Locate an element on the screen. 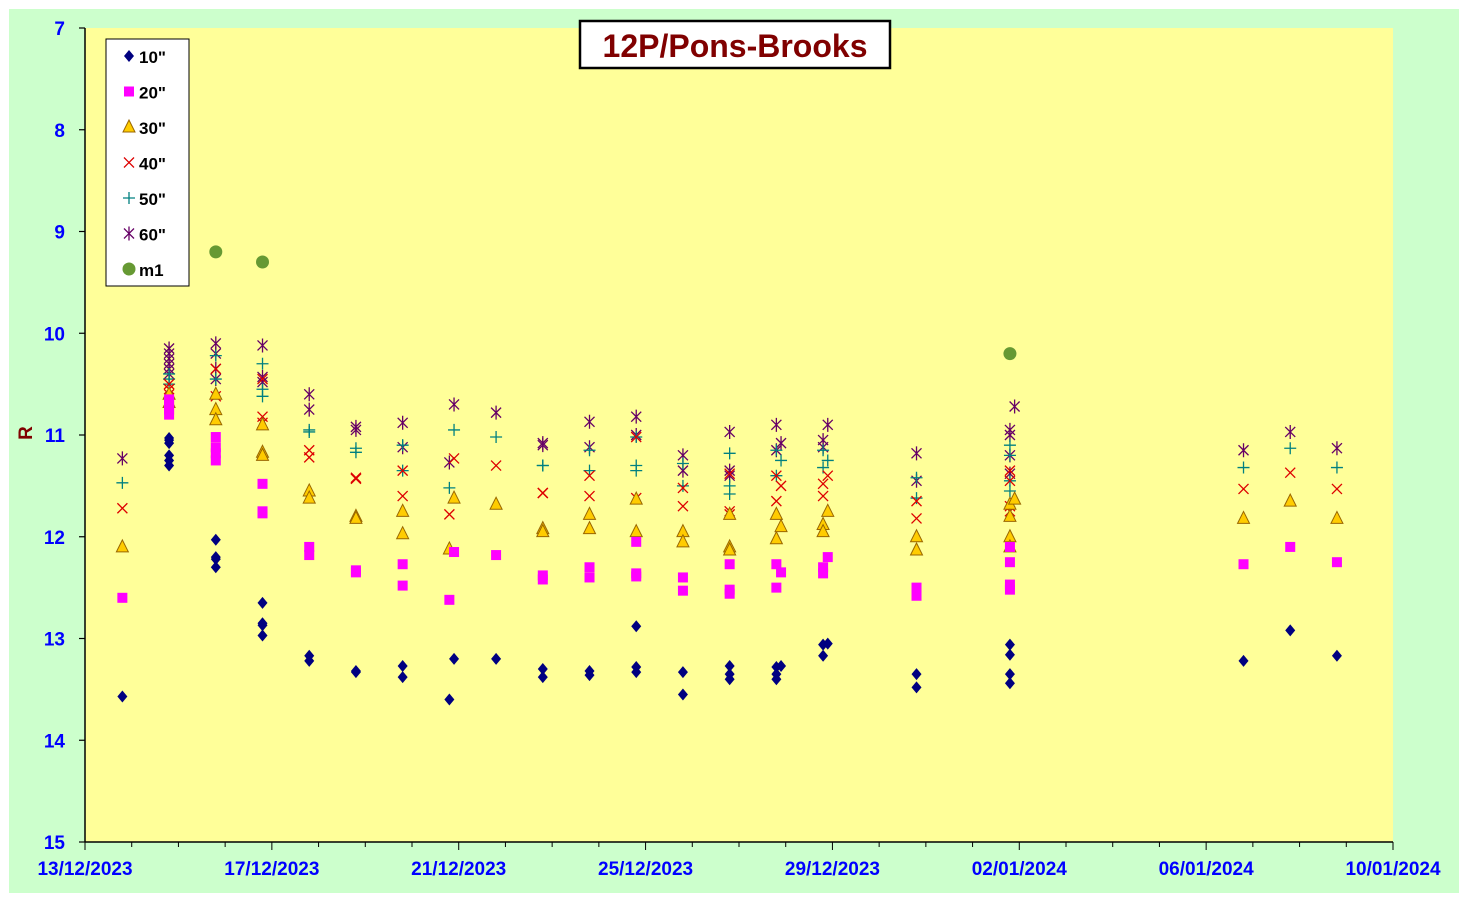 This screenshot has height=906, width=1466. x-tick-label: 02/01/2024 is located at coordinates (1020, 869).